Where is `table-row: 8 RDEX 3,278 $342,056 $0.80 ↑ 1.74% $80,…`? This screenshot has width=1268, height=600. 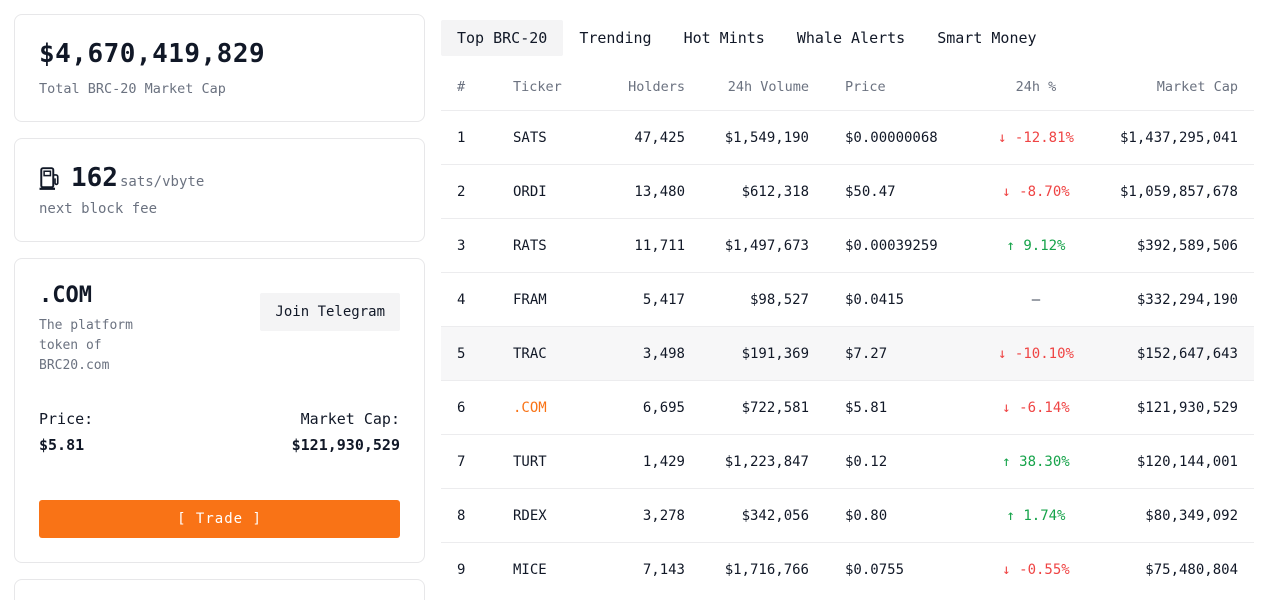
table-row: 8 RDEX 3,278 $342,056 $0.80 ↑ 1.74% $80,… is located at coordinates (847, 515).